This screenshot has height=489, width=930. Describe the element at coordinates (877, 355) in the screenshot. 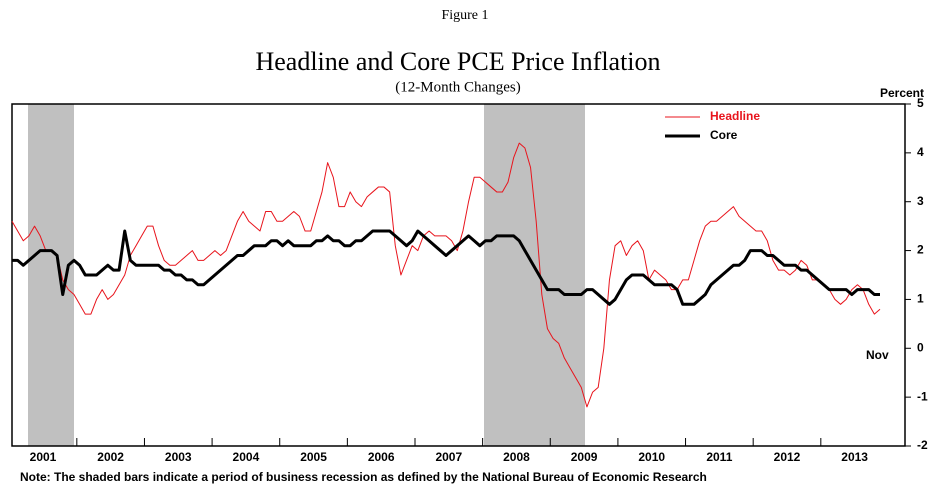

I see `annotation: Nov` at that location.